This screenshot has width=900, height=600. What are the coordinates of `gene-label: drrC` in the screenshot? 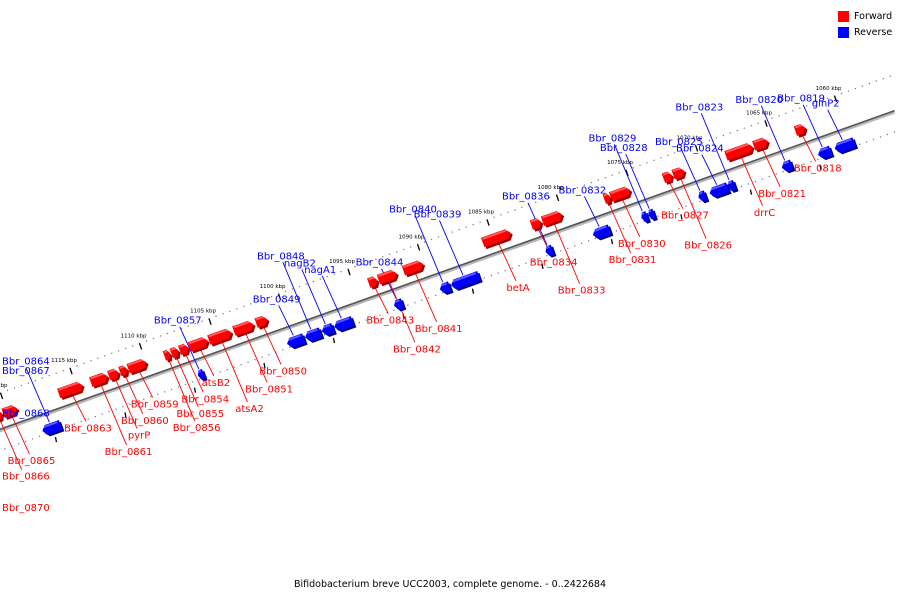 It's located at (764, 213).